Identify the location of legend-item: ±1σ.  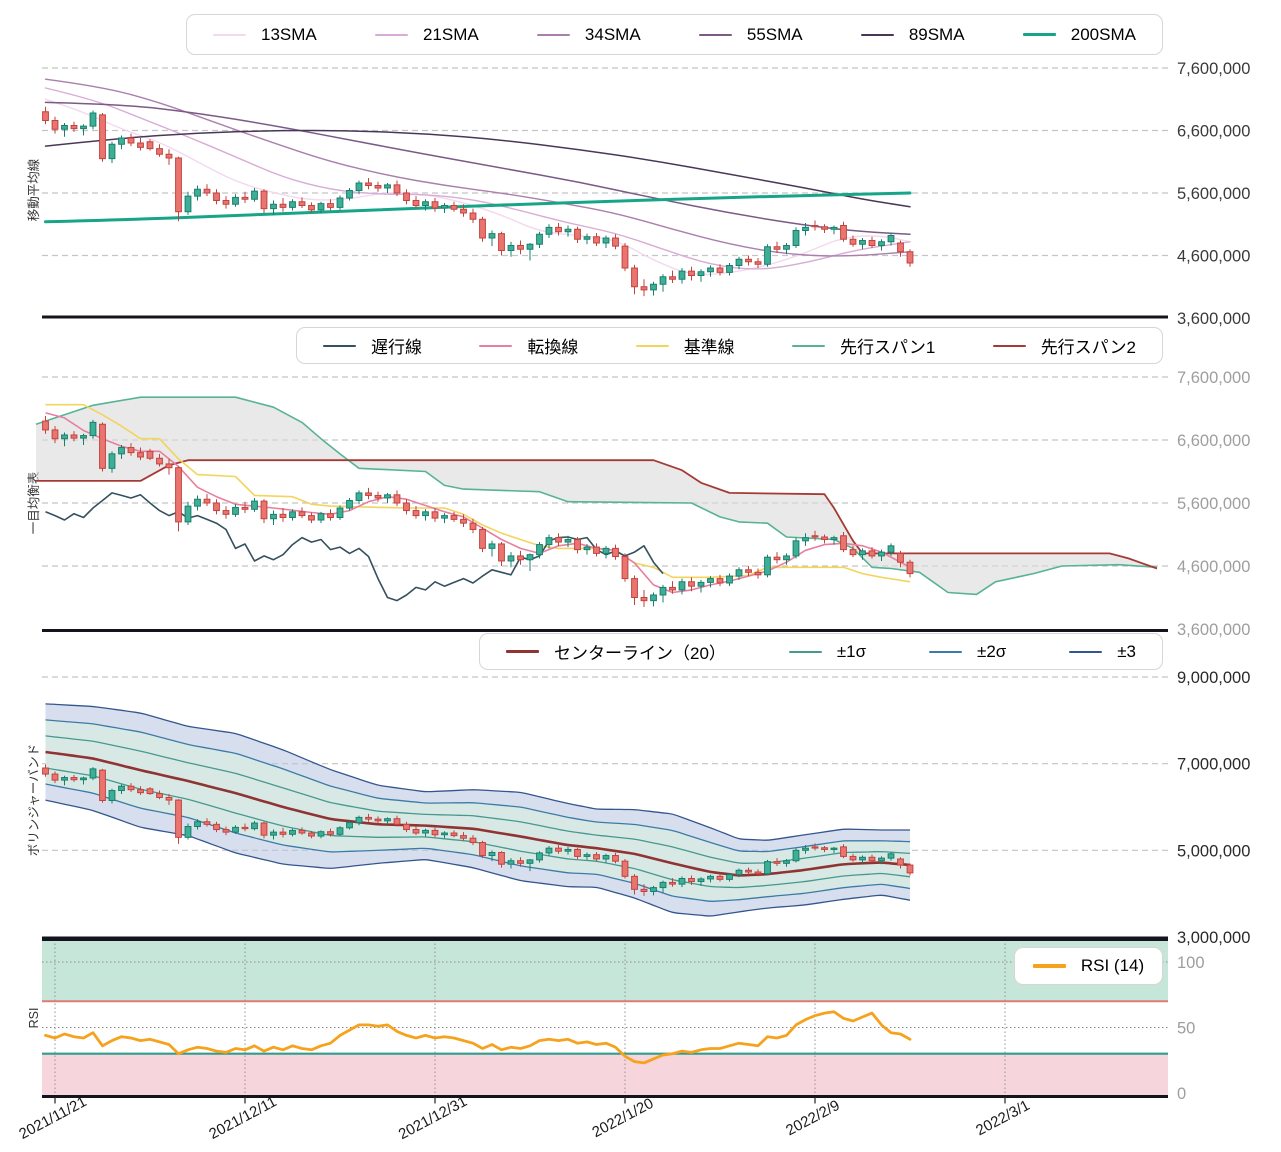
(827, 651).